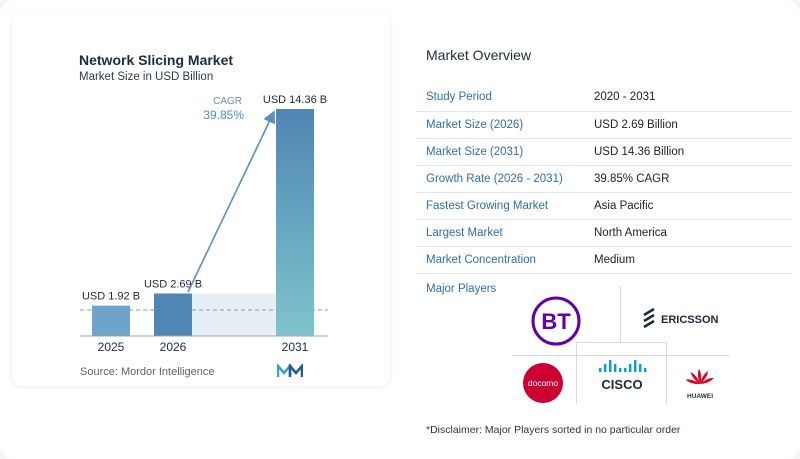  I want to click on overview-row: Largest Market North America, so click(604, 233).